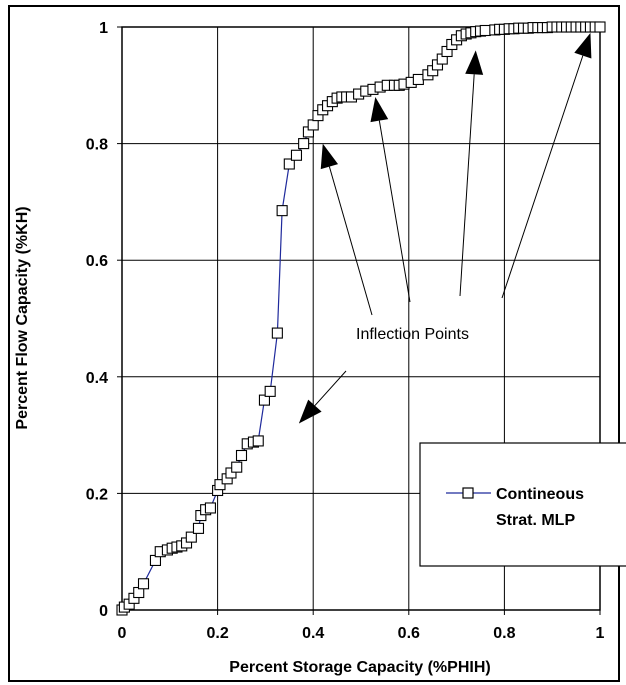 The width and height of the screenshot is (626, 685). Describe the element at coordinates (97, 494) in the screenshot. I see `y-tick-label: 0.2` at that location.